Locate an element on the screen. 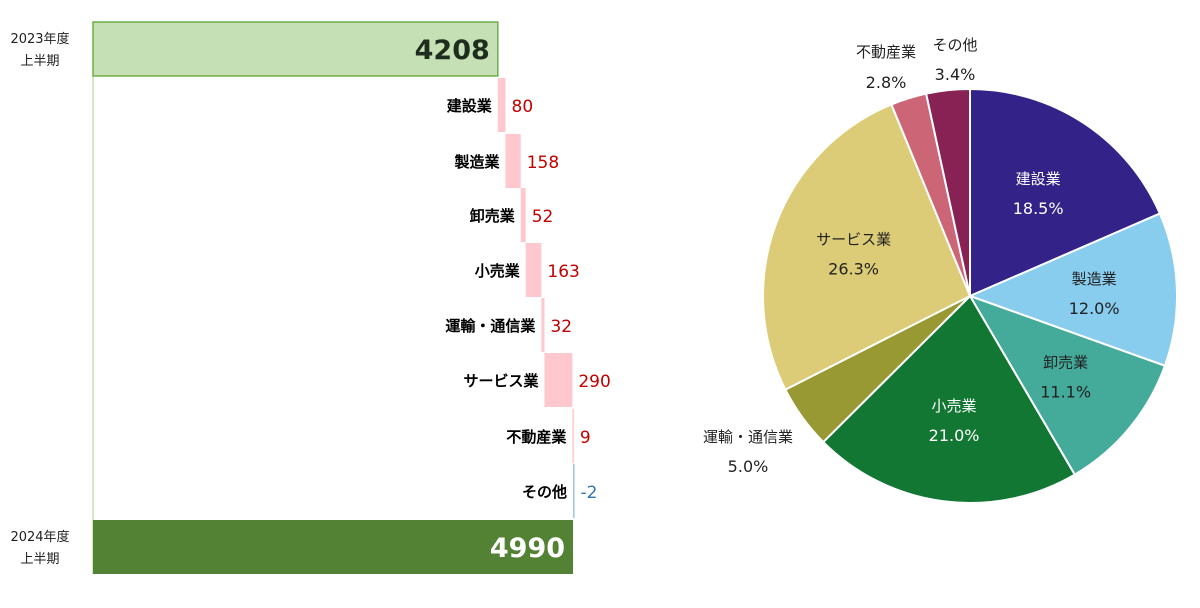  pie-percent-7: 2.8% is located at coordinates (886, 82).